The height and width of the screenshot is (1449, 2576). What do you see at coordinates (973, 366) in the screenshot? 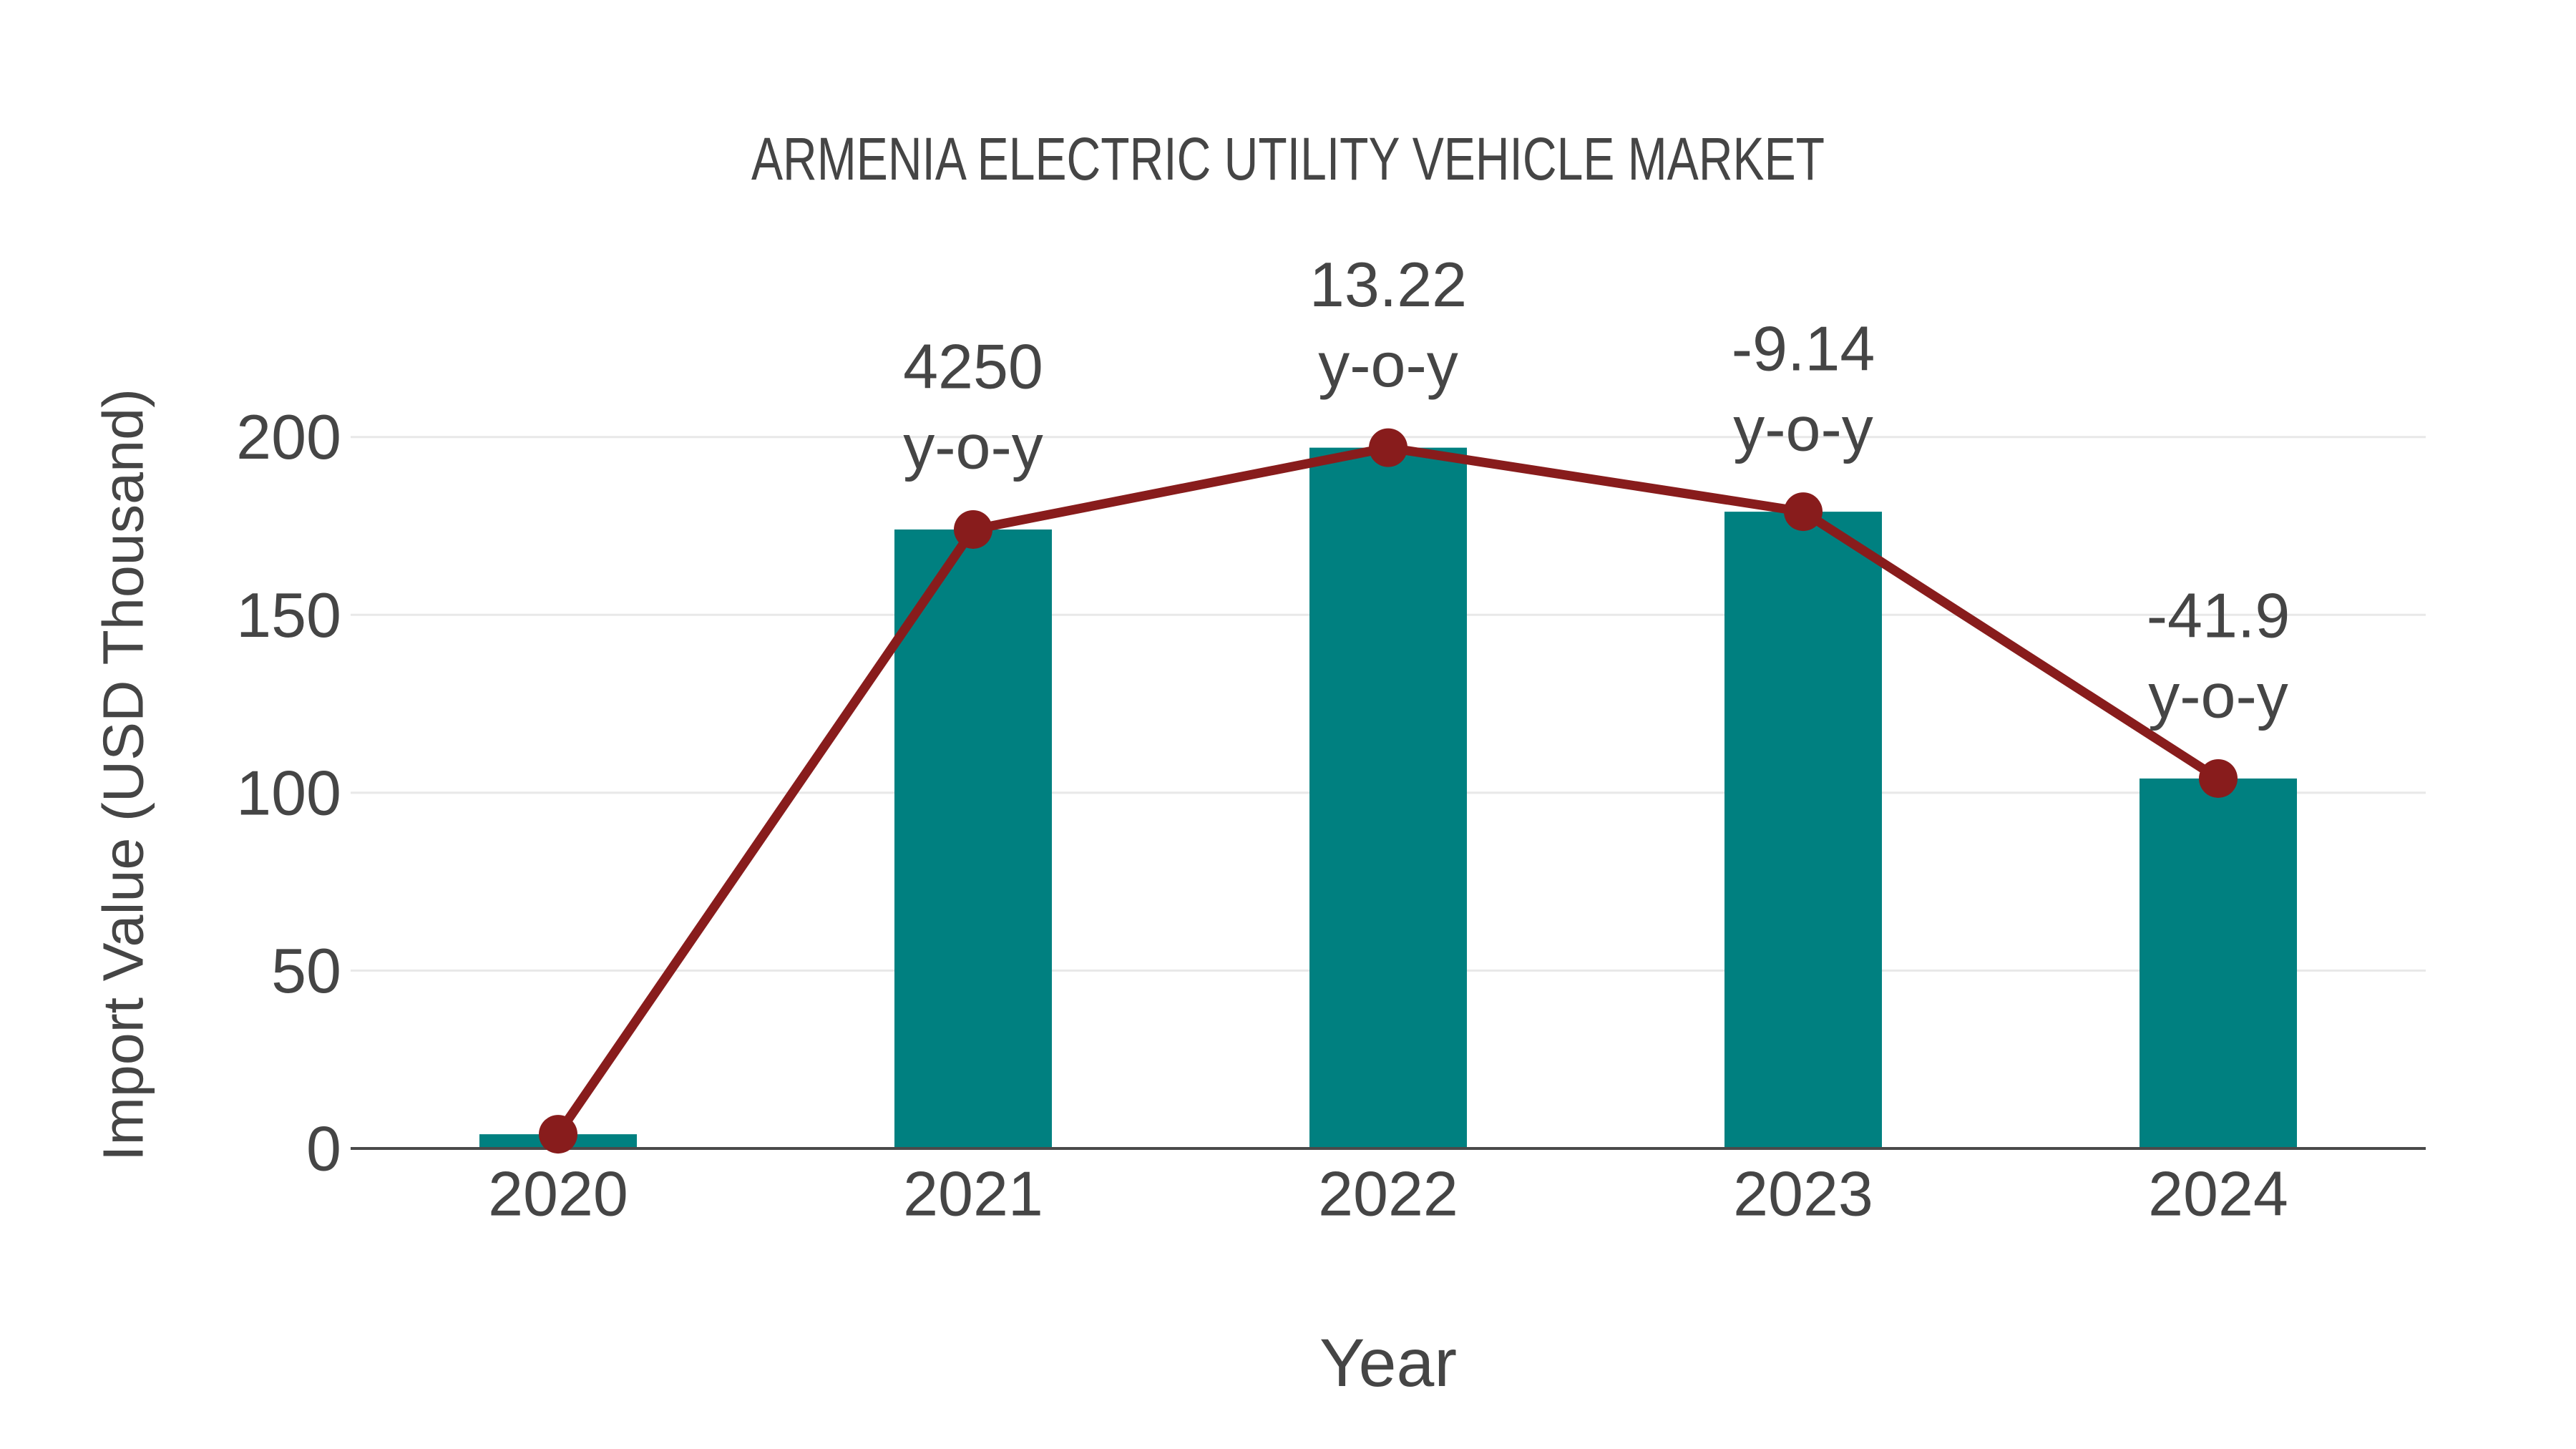
I see `annotation-2021-value: 4250` at bounding box center [973, 366].